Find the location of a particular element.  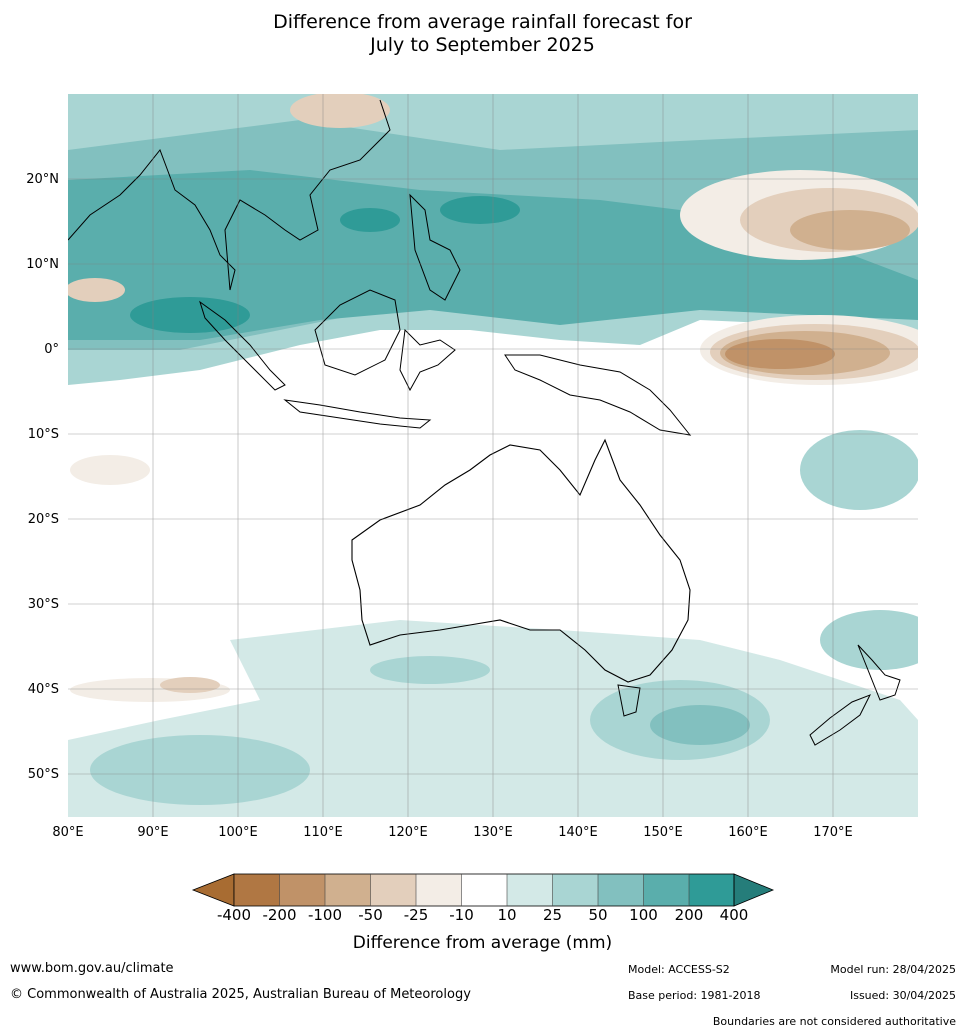

lon-label: 130°E is located at coordinates (493, 832).